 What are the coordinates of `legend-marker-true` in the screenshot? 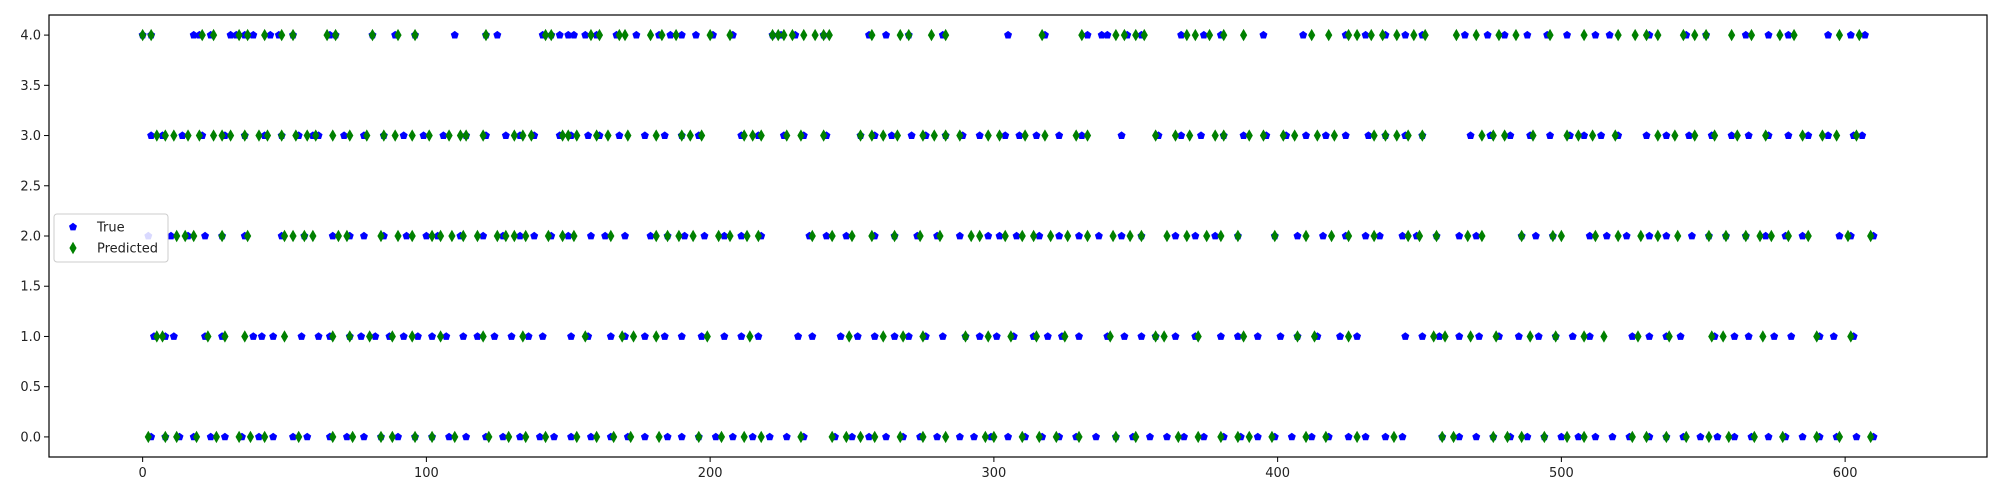 It's located at (73, 226).